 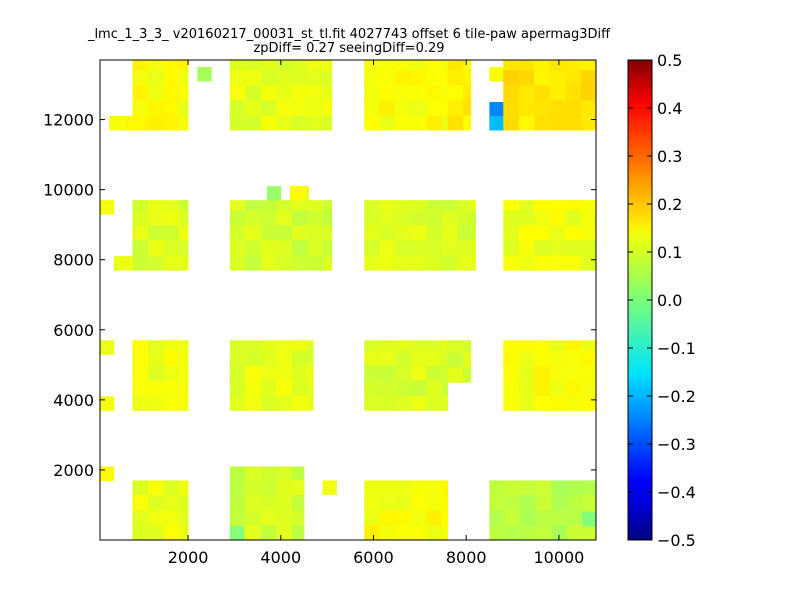 What do you see at coordinates (73, 400) in the screenshot?
I see `y-tick-label: 4000` at bounding box center [73, 400].